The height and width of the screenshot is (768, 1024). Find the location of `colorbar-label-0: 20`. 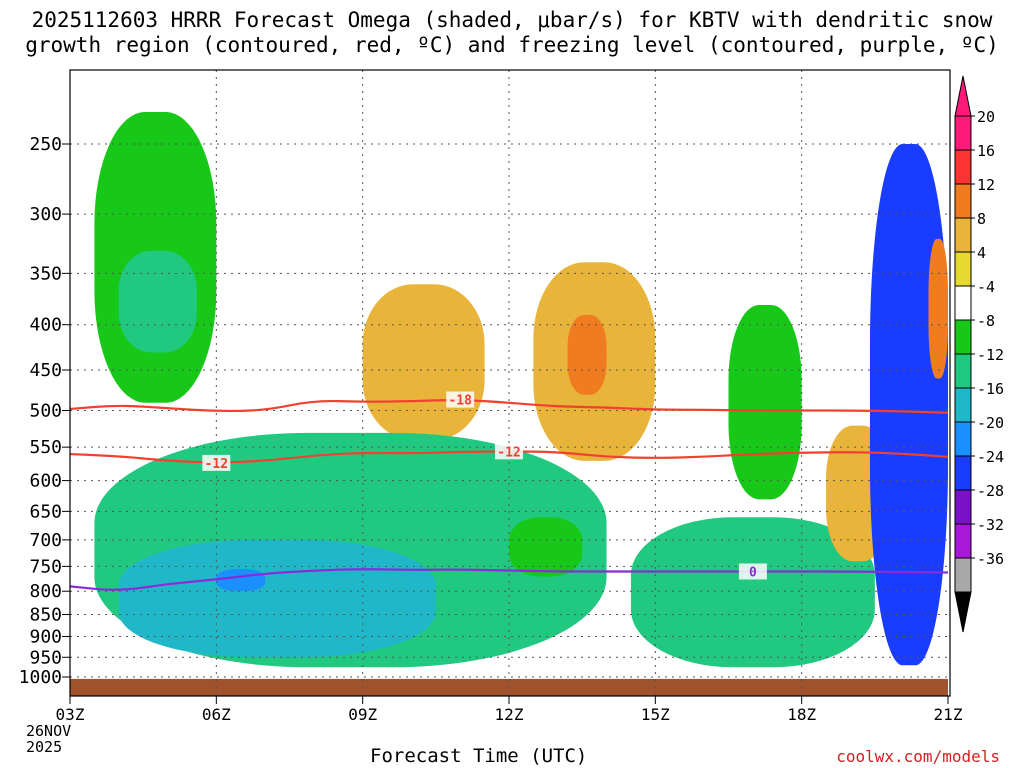

colorbar-label-0: 20 is located at coordinates (986, 117).